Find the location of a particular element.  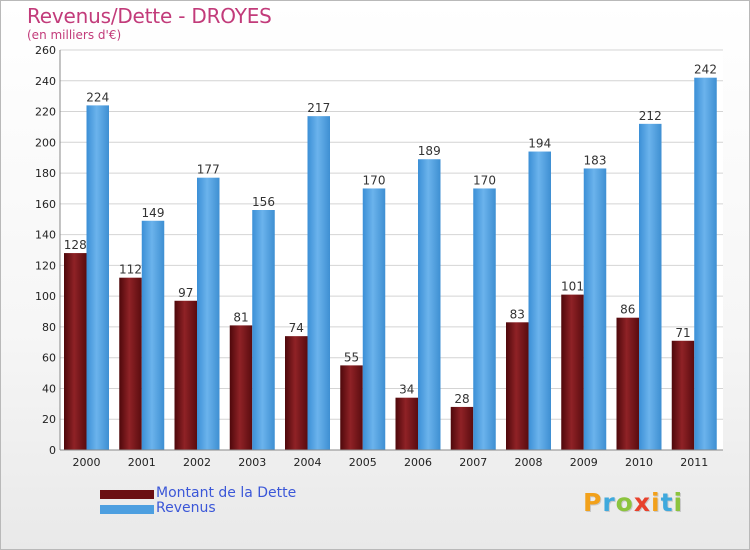

value-label-revenus-2007: 170 is located at coordinates (484, 180).